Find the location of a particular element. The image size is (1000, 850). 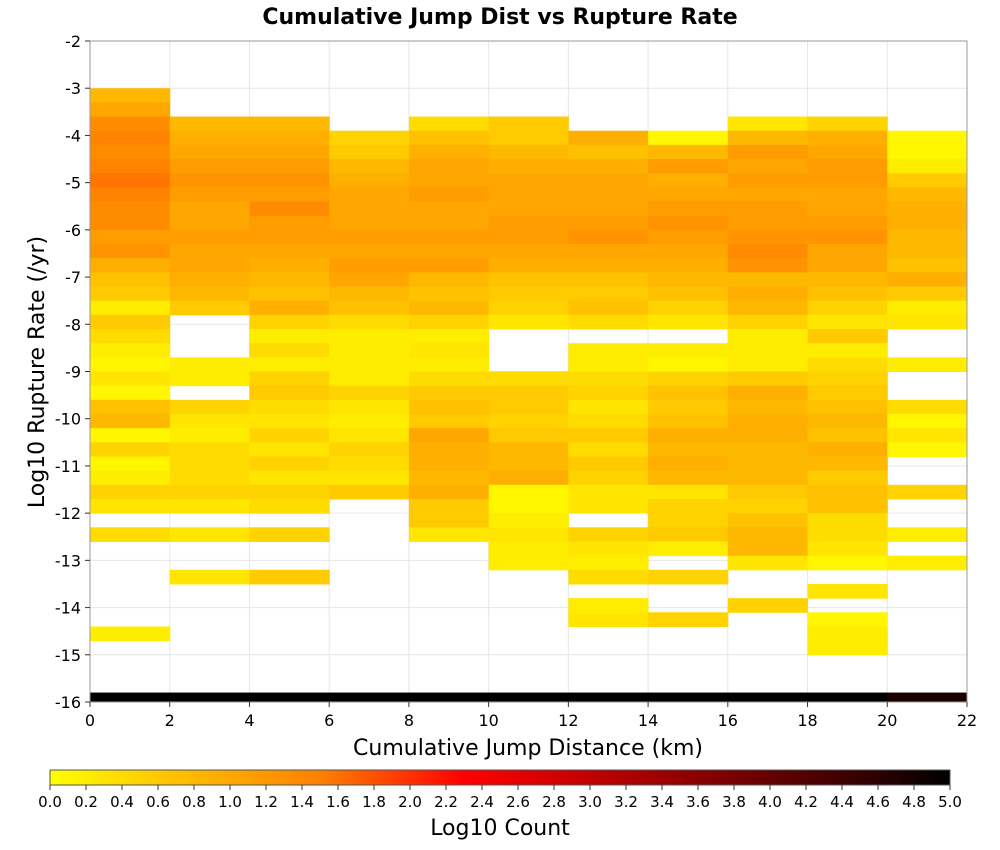

colorbar-tick-label: 3.4 is located at coordinates (662, 802).